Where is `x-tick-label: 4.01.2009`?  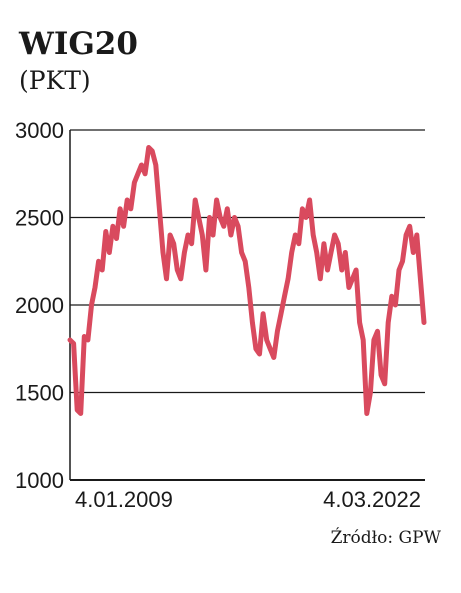
x-tick-label: 4.01.2009 is located at coordinates (124, 499).